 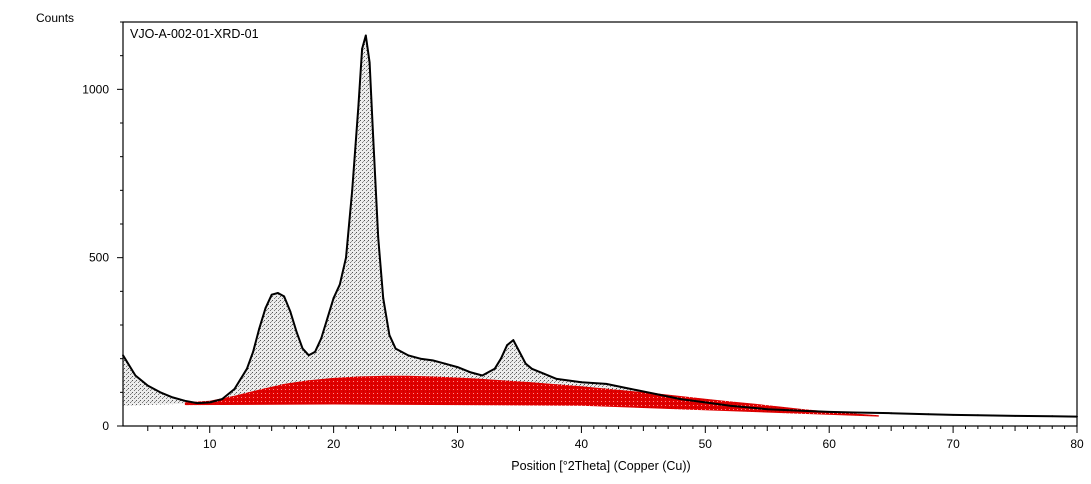 What do you see at coordinates (105, 426) in the screenshot?
I see `y-tick-label: 0` at bounding box center [105, 426].